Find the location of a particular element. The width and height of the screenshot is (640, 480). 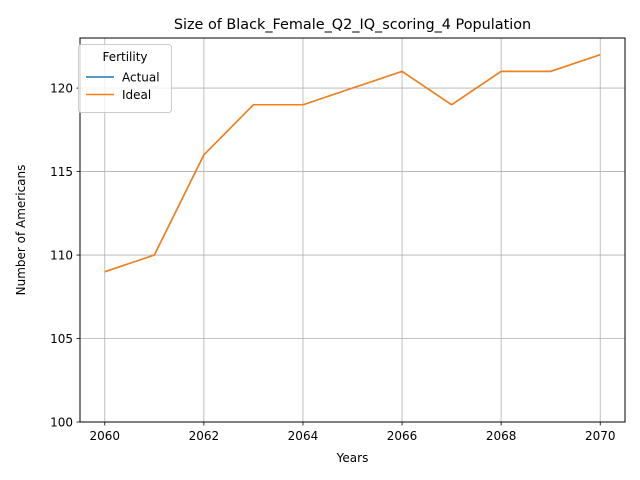

x-tick-label: 2062 is located at coordinates (204, 436).